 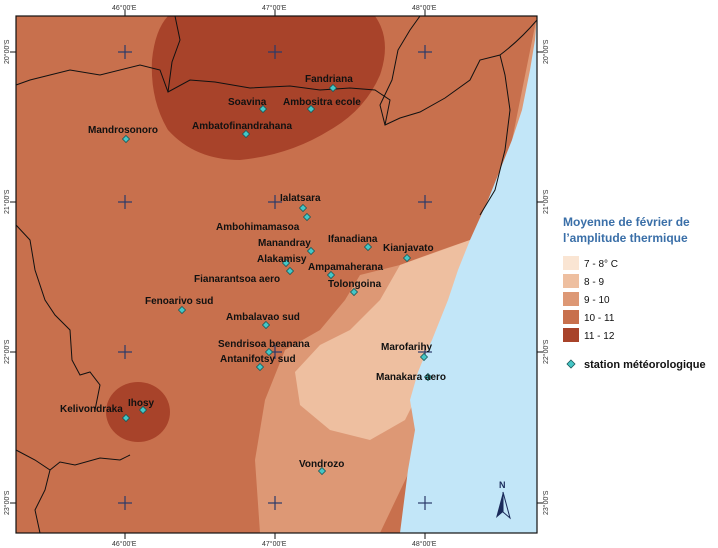 What do you see at coordinates (321, 464) in the screenshot?
I see `station-label: Vondrozo` at bounding box center [321, 464].